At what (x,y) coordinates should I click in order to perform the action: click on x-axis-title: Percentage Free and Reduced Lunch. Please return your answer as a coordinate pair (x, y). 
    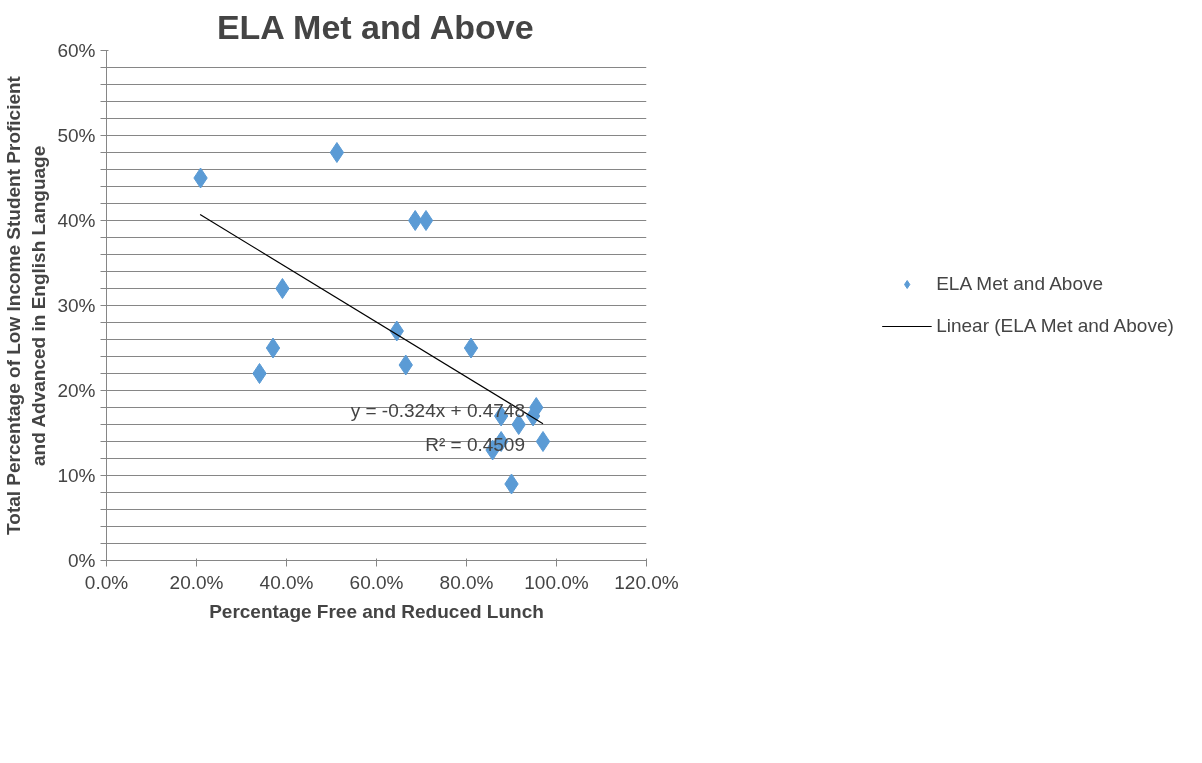
    Looking at the image, I should click on (376, 611).